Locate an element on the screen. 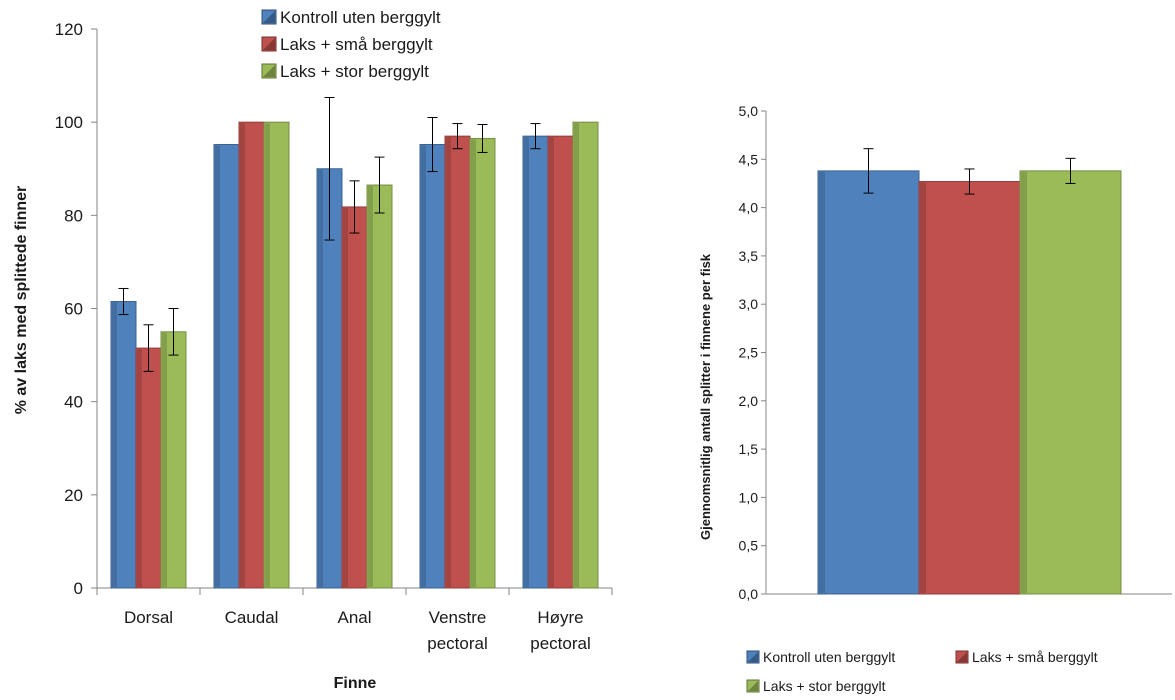 The image size is (1175, 700). left-y-tick-label: 20 is located at coordinates (73, 495).